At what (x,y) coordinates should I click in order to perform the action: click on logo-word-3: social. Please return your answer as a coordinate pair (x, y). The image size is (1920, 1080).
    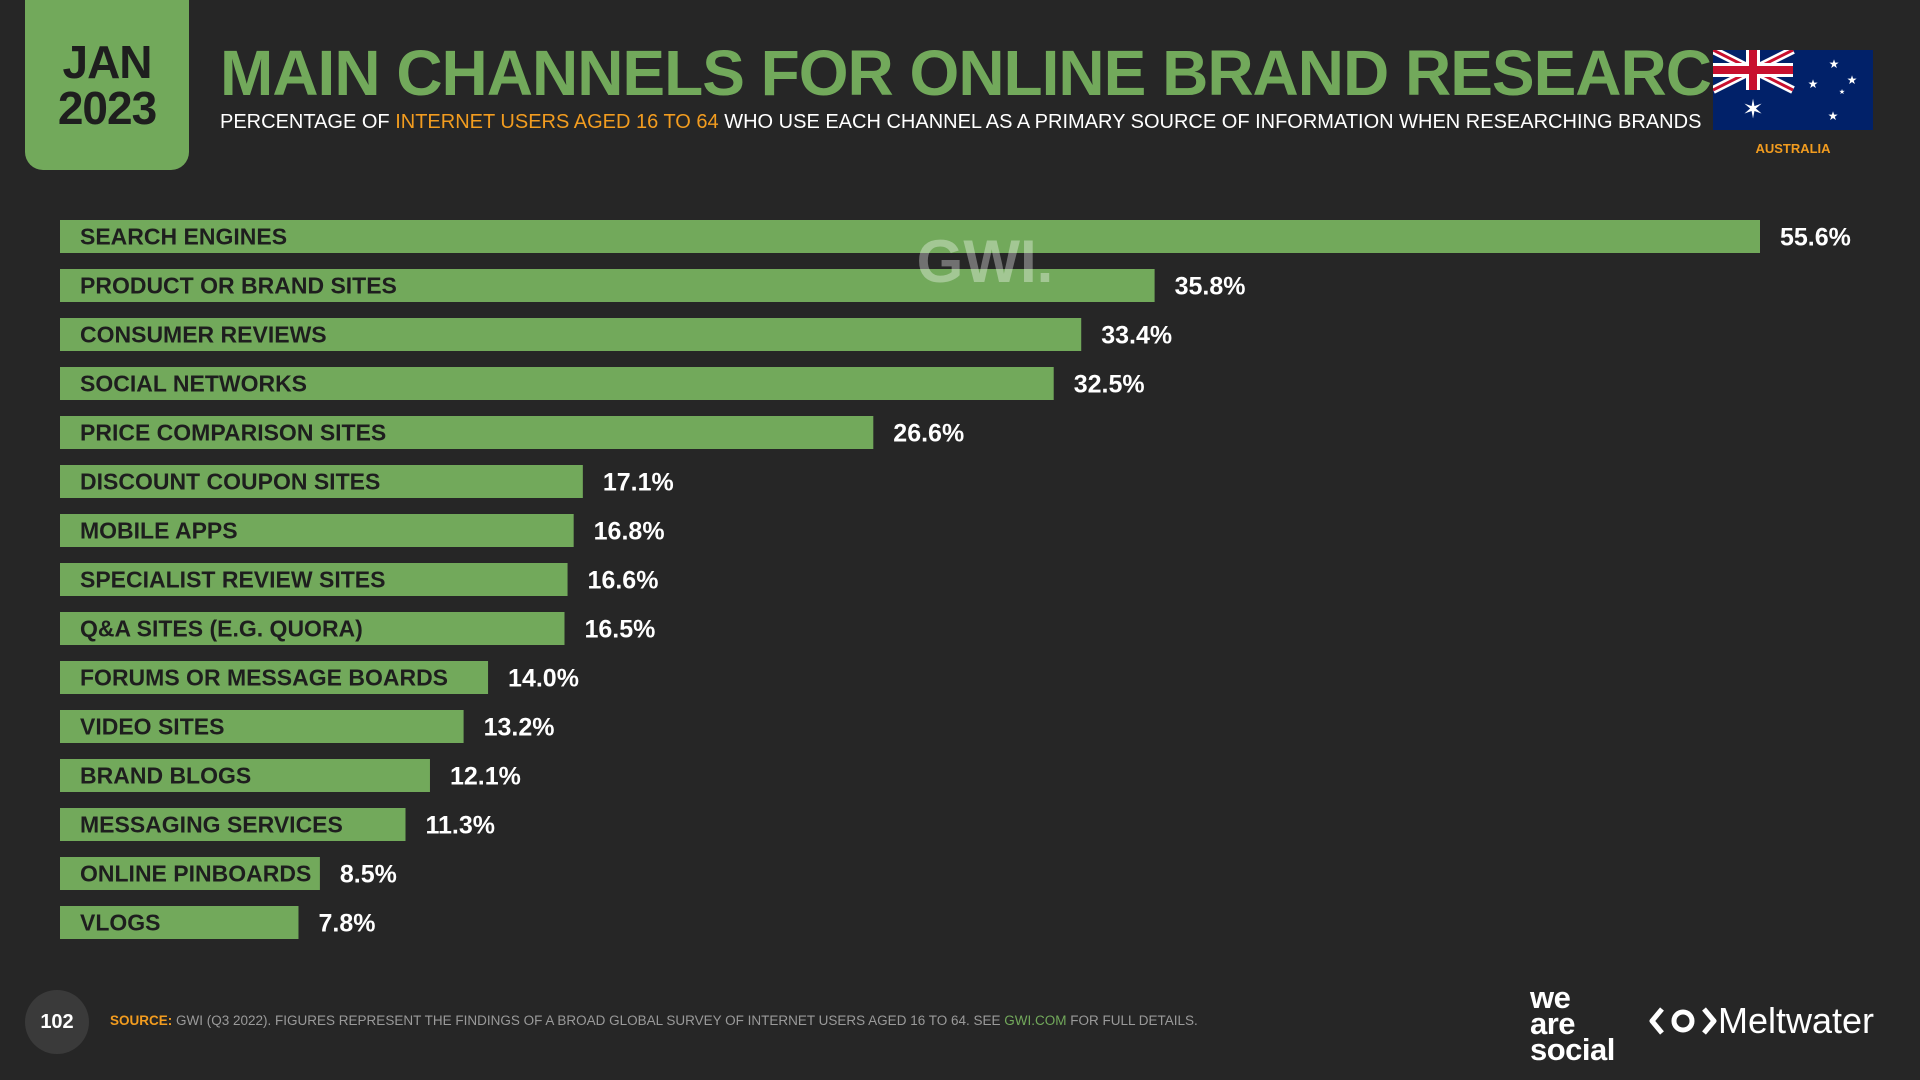
    Looking at the image, I should click on (1572, 1049).